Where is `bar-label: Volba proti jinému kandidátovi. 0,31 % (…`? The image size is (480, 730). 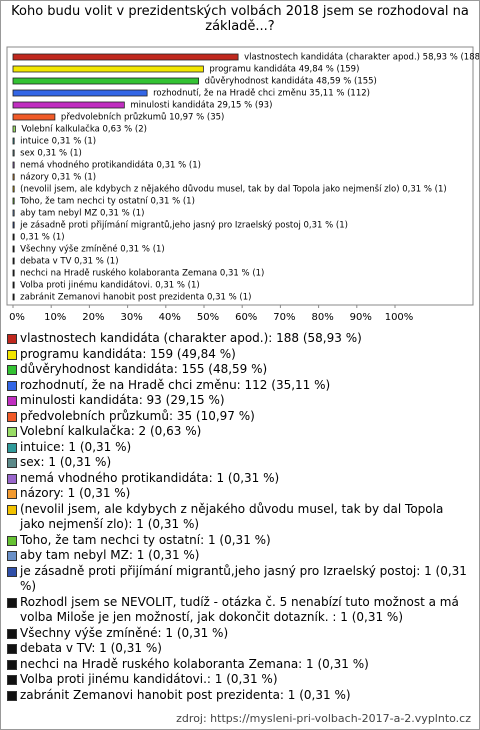
bar-label: Volba proti jinému kandidátovi. 0,31 % (… is located at coordinates (110, 285).